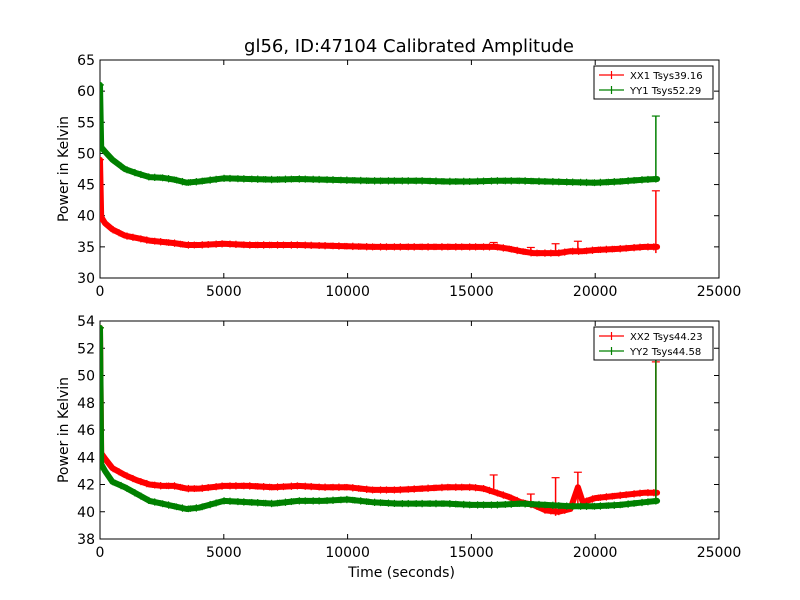 This screenshot has height=600, width=800. Describe the element at coordinates (666, 337) in the screenshot. I see `legend-label: XX2 Tsys44.23` at that location.